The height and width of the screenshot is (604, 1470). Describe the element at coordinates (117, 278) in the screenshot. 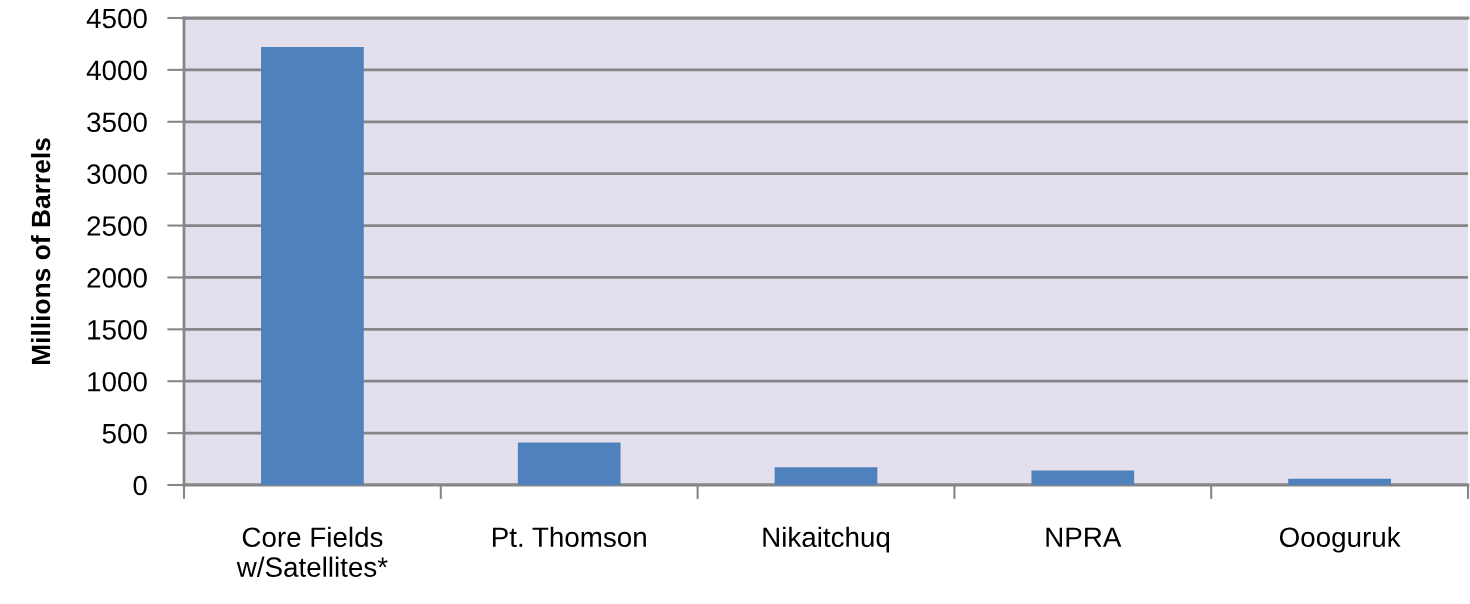

I see `y-tick-label: 2000` at that location.